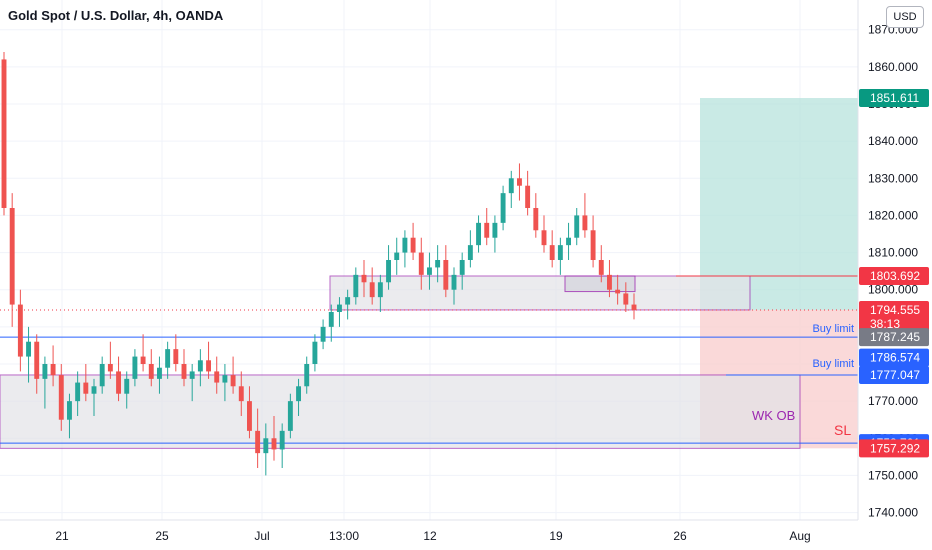  What do you see at coordinates (893, 475) in the screenshot?
I see `y-tick-label: 1750.000` at bounding box center [893, 475].